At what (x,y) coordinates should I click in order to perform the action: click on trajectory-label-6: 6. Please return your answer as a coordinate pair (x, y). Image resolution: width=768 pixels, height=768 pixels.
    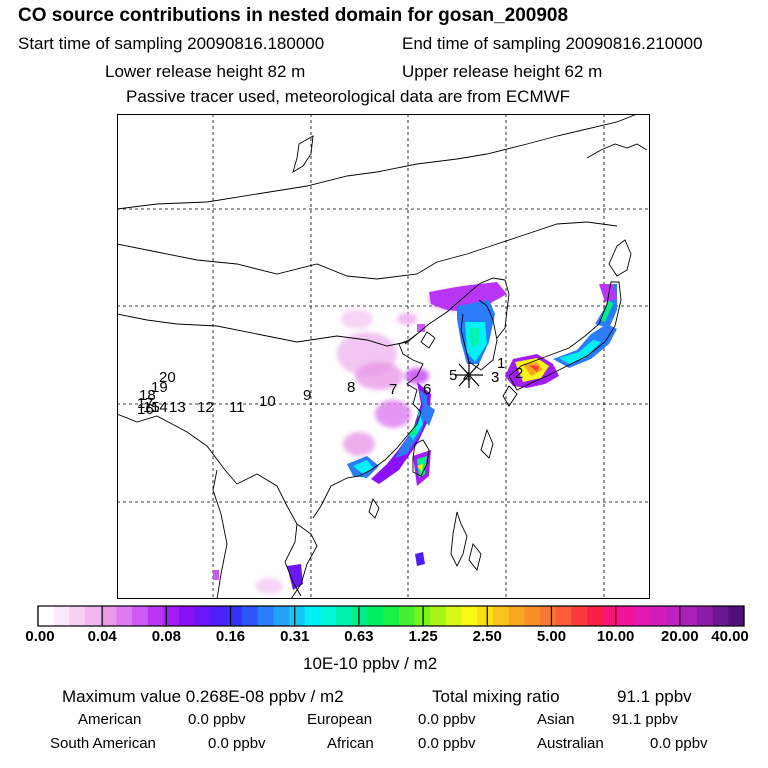
    Looking at the image, I should click on (427, 389).